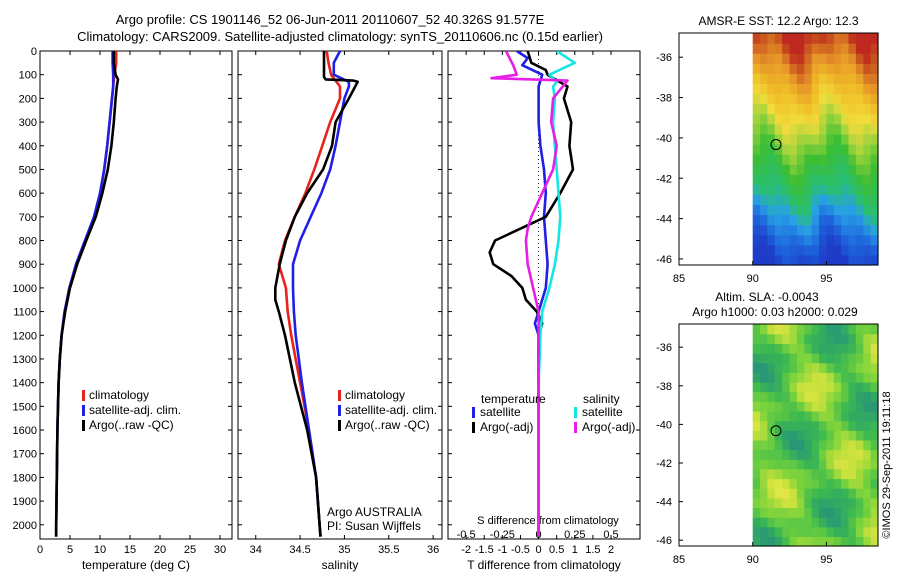 The width and height of the screenshot is (900, 580). What do you see at coordinates (887, 464) in the screenshot?
I see `timestamp-stamp: ©IMOS 29-Sep-2011 19:11:18` at bounding box center [887, 464].